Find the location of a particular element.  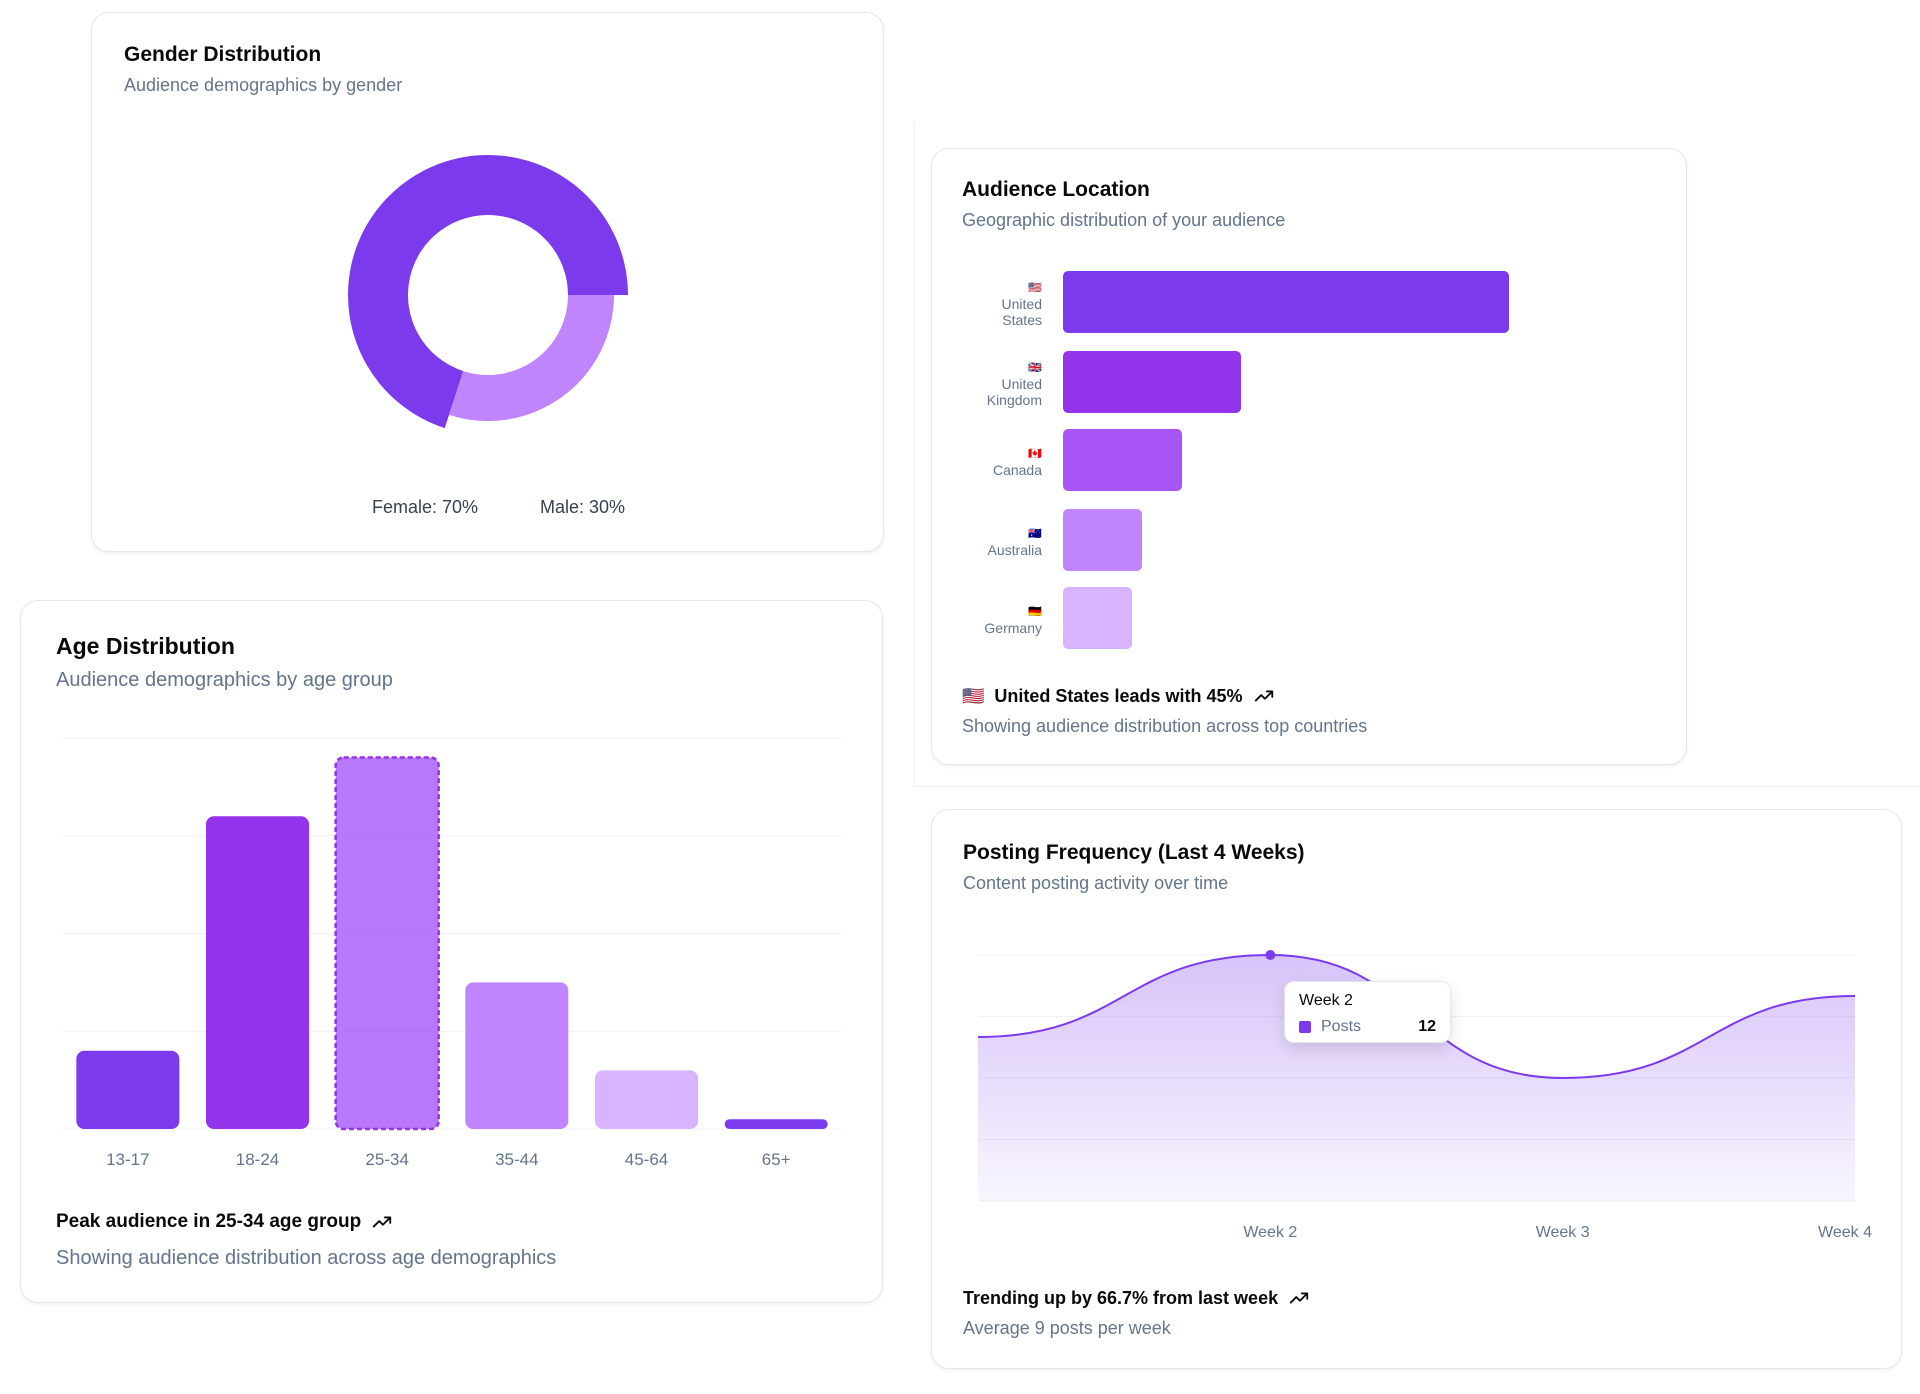

legend-male: Male: 30% is located at coordinates (583, 507).